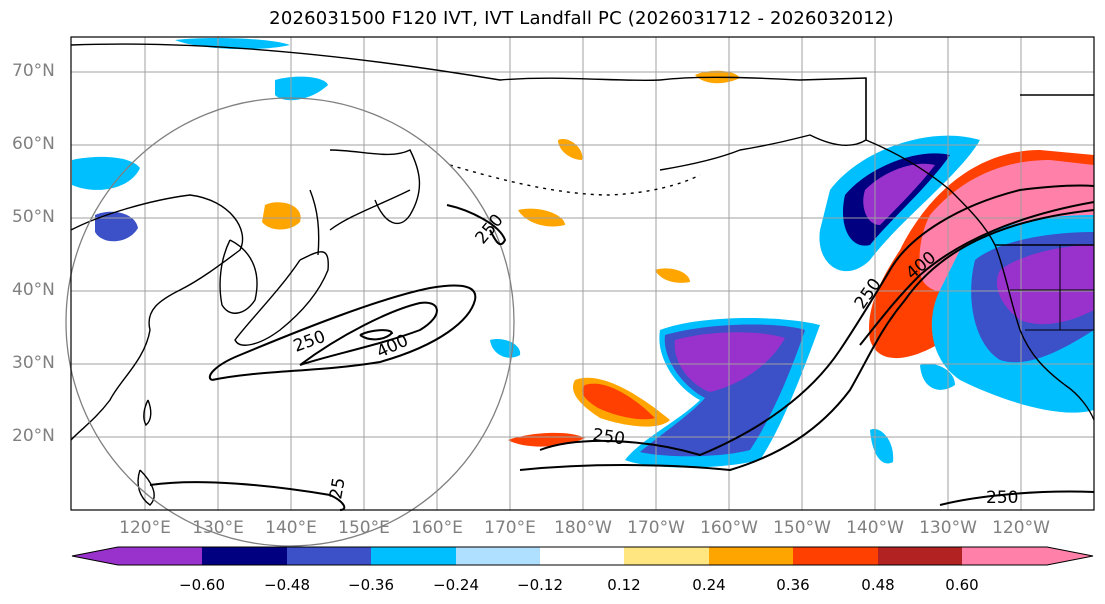  I want to click on colorbar-tick: 0.60, so click(962, 585).